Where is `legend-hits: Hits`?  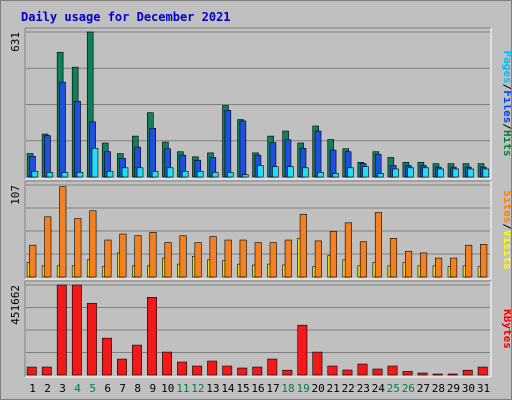 legend-hits: Hits is located at coordinates (506, 143).